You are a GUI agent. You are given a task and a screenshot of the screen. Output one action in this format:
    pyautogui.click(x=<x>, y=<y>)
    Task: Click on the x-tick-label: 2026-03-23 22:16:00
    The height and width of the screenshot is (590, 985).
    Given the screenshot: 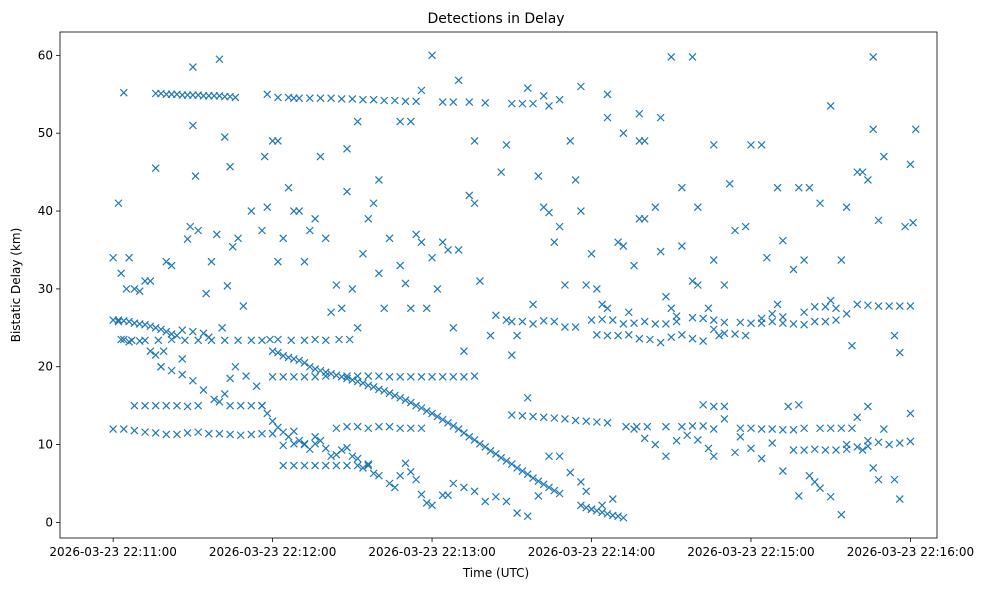 What is the action you would take?
    pyautogui.click(x=910, y=552)
    